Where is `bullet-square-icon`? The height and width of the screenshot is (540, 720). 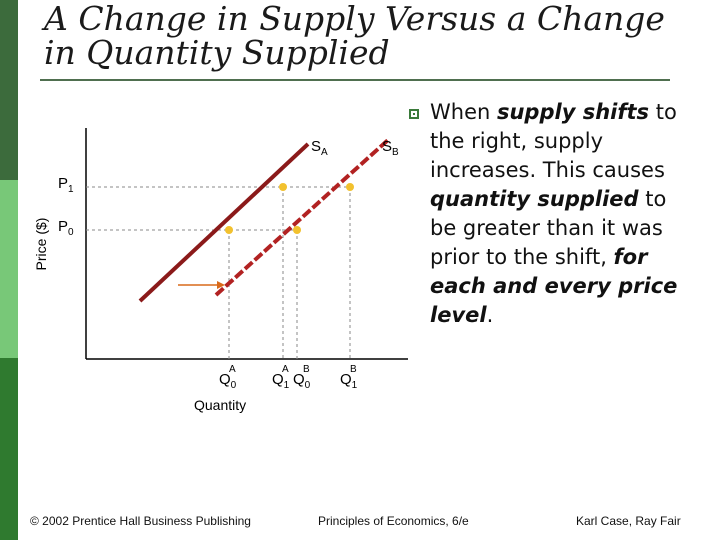
bullet-square-icon is located at coordinates (414, 114).